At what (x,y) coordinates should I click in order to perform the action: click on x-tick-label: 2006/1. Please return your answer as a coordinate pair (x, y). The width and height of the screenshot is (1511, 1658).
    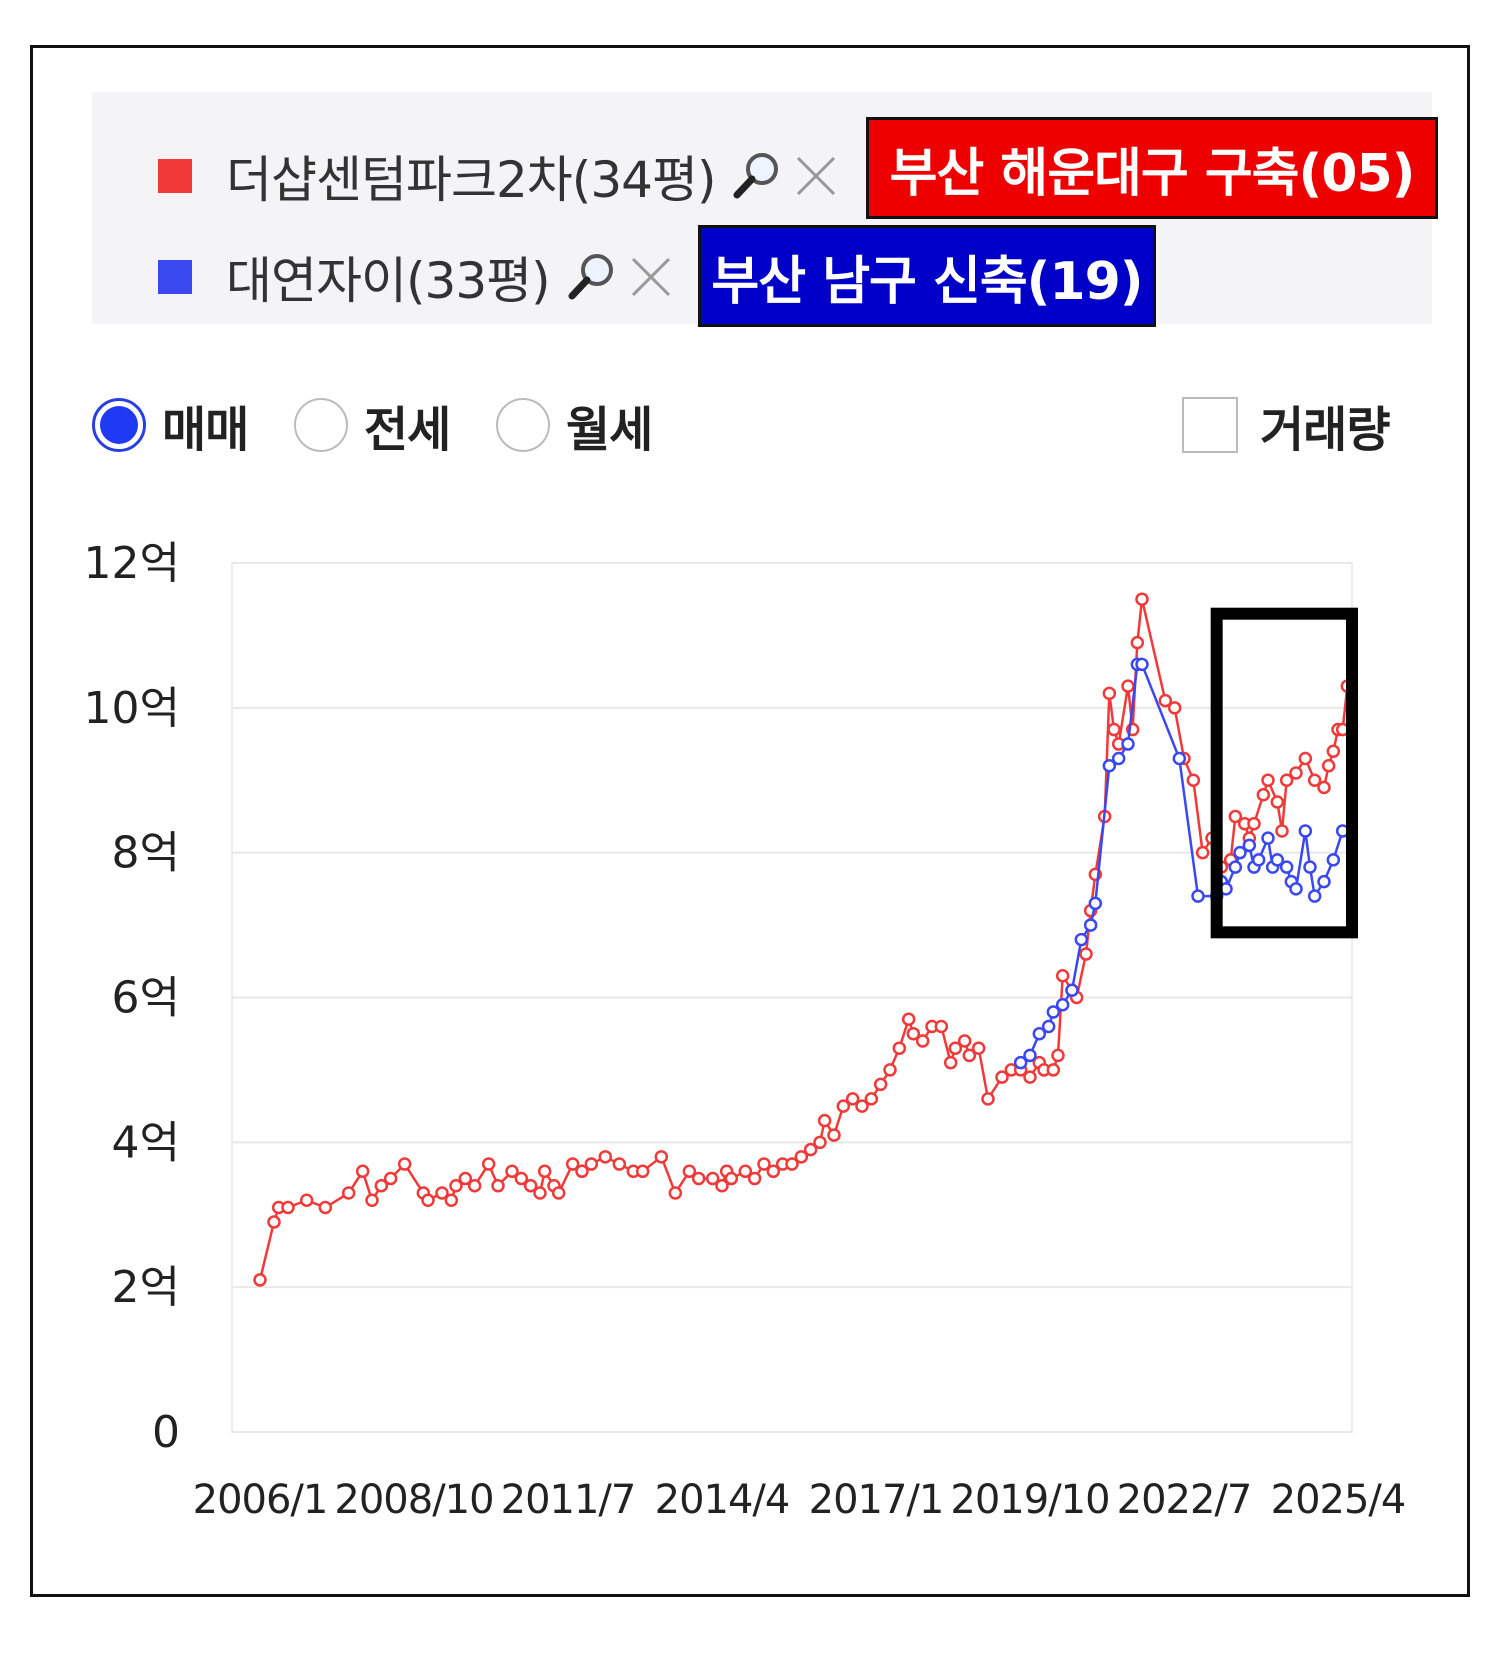
    Looking at the image, I should click on (260, 1500).